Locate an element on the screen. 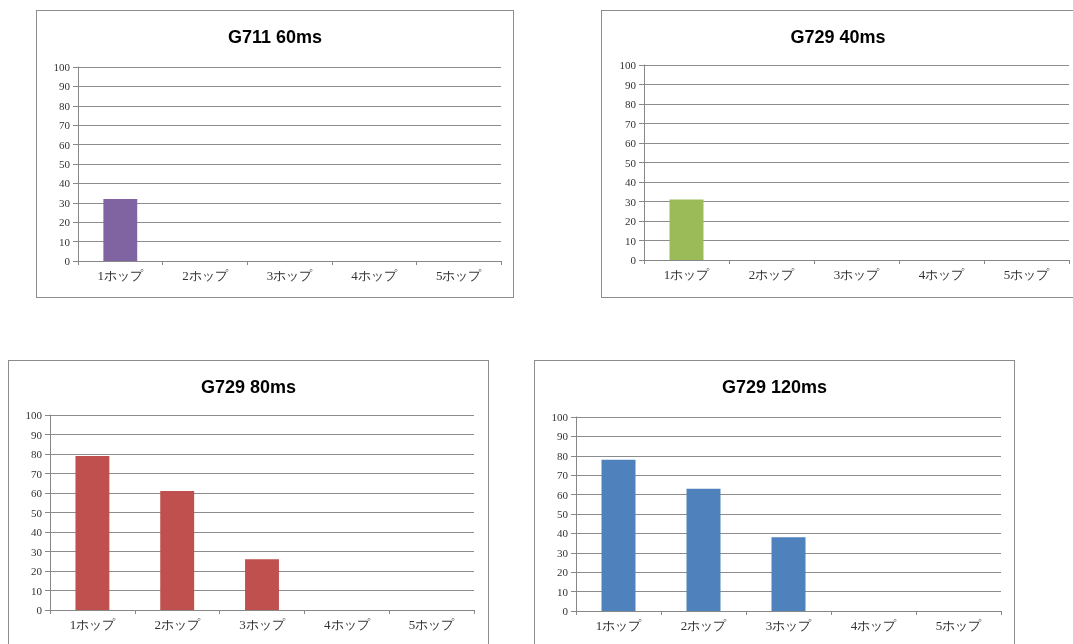  chart-title: G711 60ms is located at coordinates (275, 37).